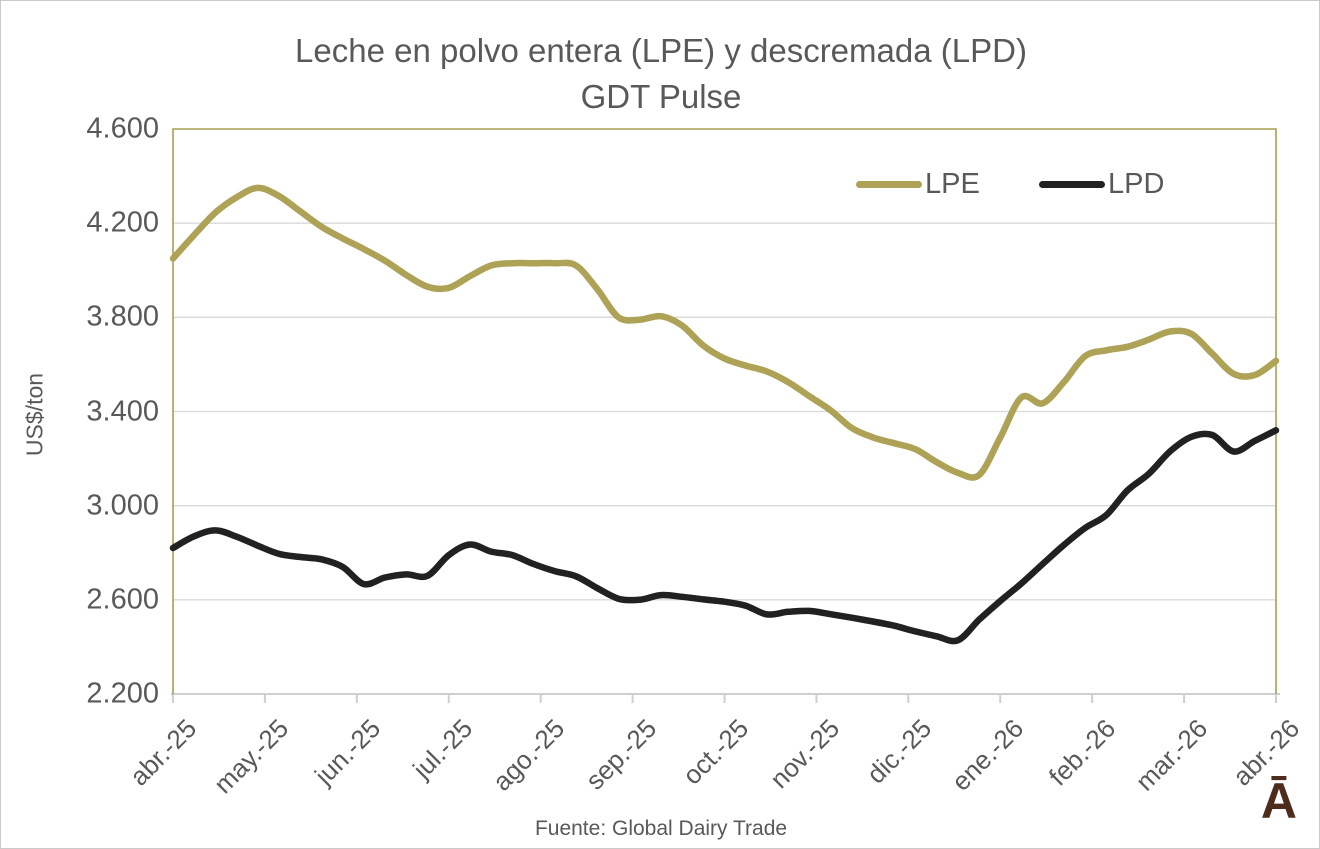 Image resolution: width=1320 pixels, height=849 pixels. Describe the element at coordinates (122, 693) in the screenshot. I see `y-tick-label: 2.200` at that location.